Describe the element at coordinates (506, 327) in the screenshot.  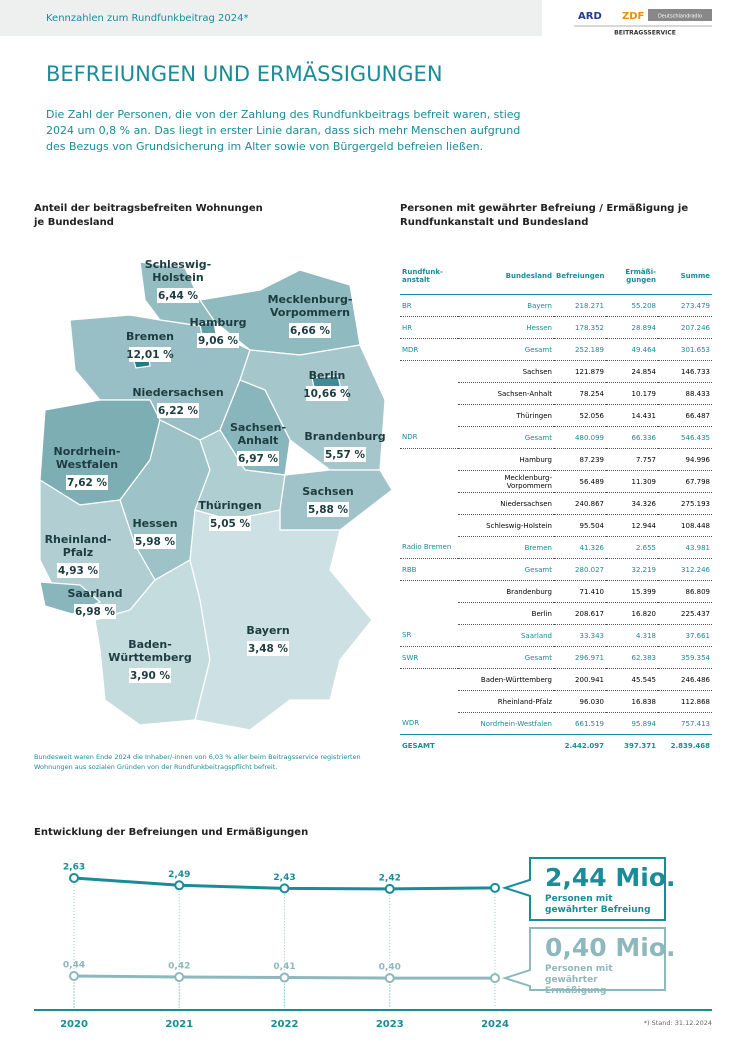
I see `table-cell: Hessen` at that location.